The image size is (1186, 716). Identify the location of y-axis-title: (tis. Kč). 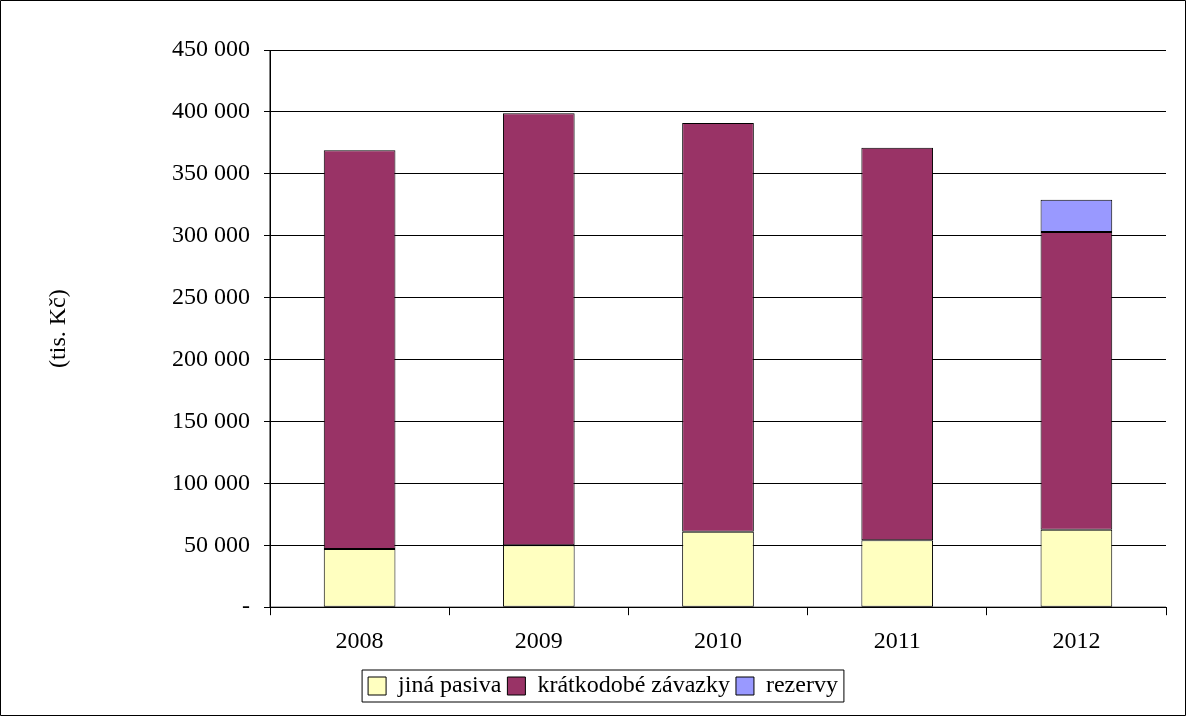
(56, 328).